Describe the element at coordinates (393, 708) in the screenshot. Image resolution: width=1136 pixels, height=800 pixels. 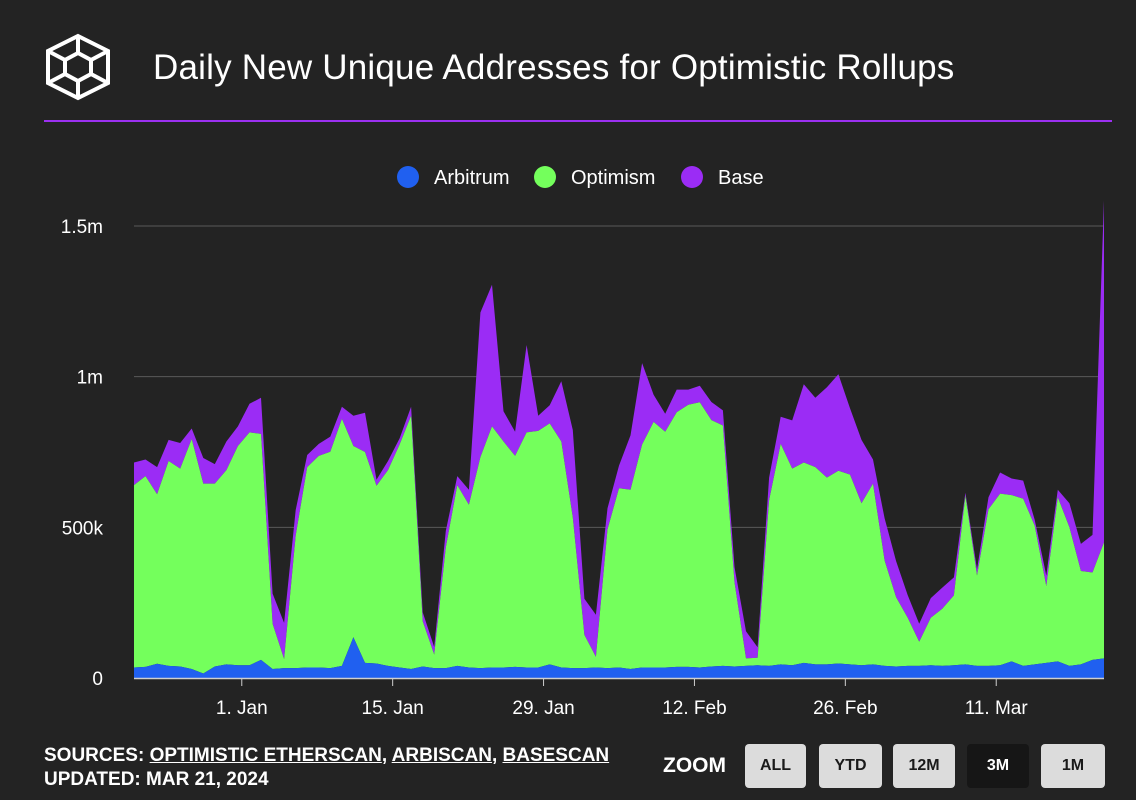
I see `x-tick-label: 15. Jan` at that location.